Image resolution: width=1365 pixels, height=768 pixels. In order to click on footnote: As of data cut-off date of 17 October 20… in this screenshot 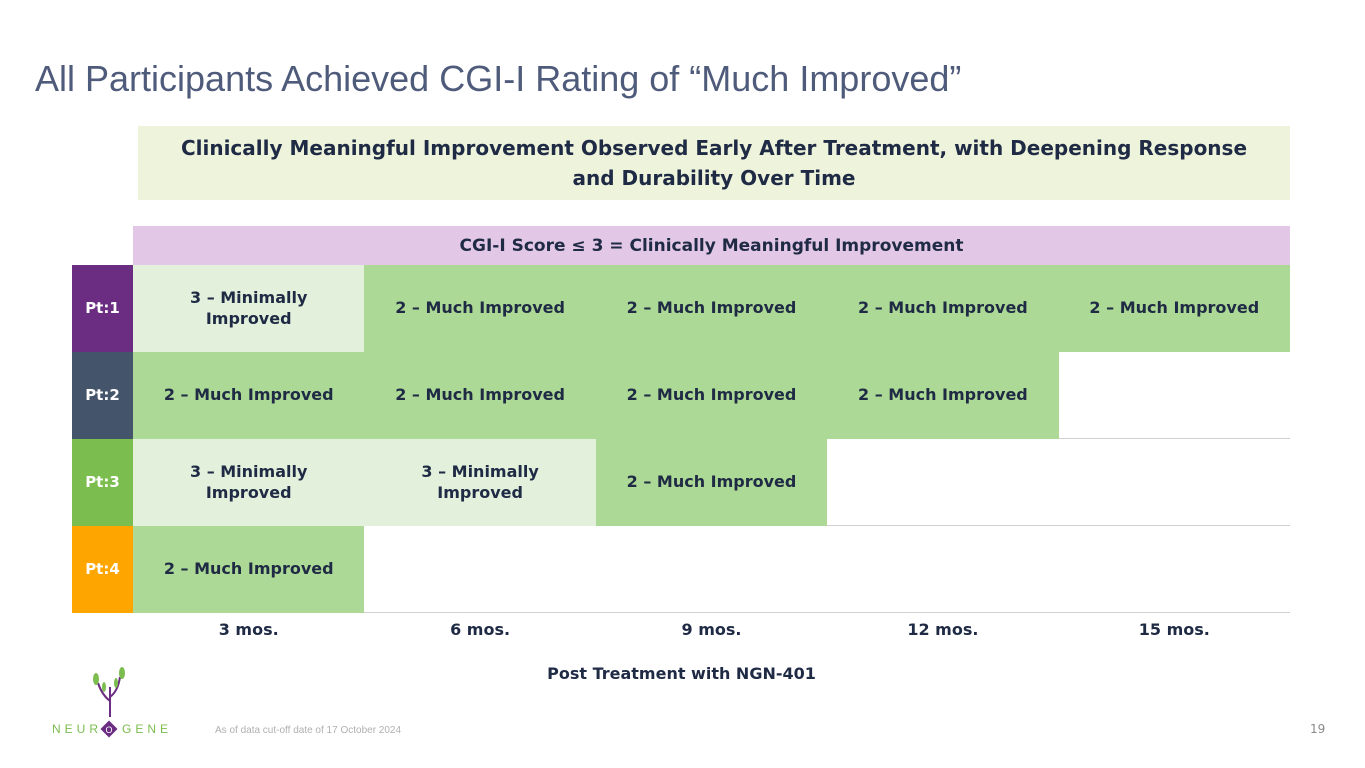, I will do `click(308, 730)`.